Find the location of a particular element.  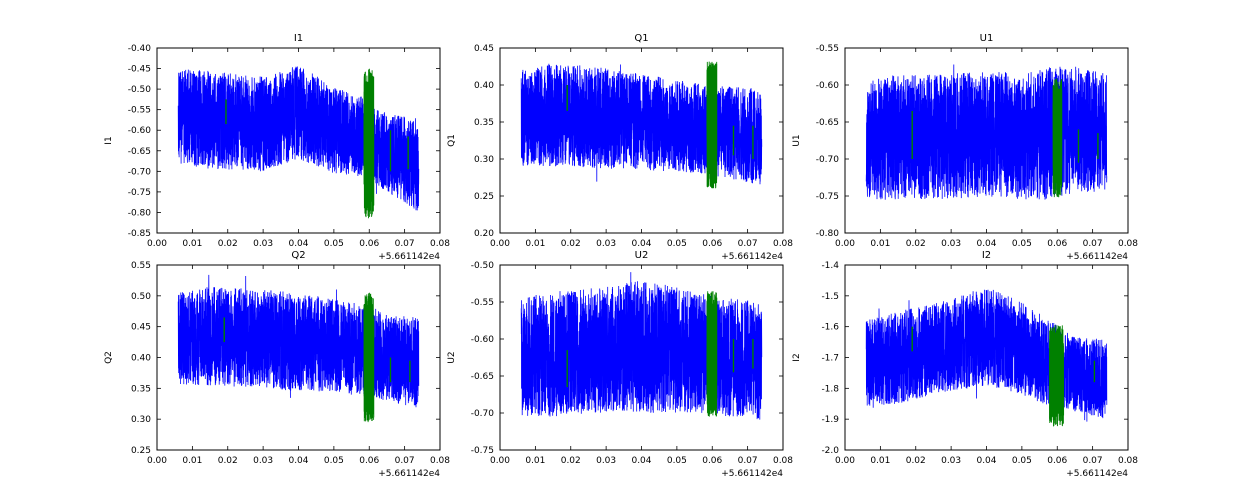

plot-title: U1 is located at coordinates (987, 38).